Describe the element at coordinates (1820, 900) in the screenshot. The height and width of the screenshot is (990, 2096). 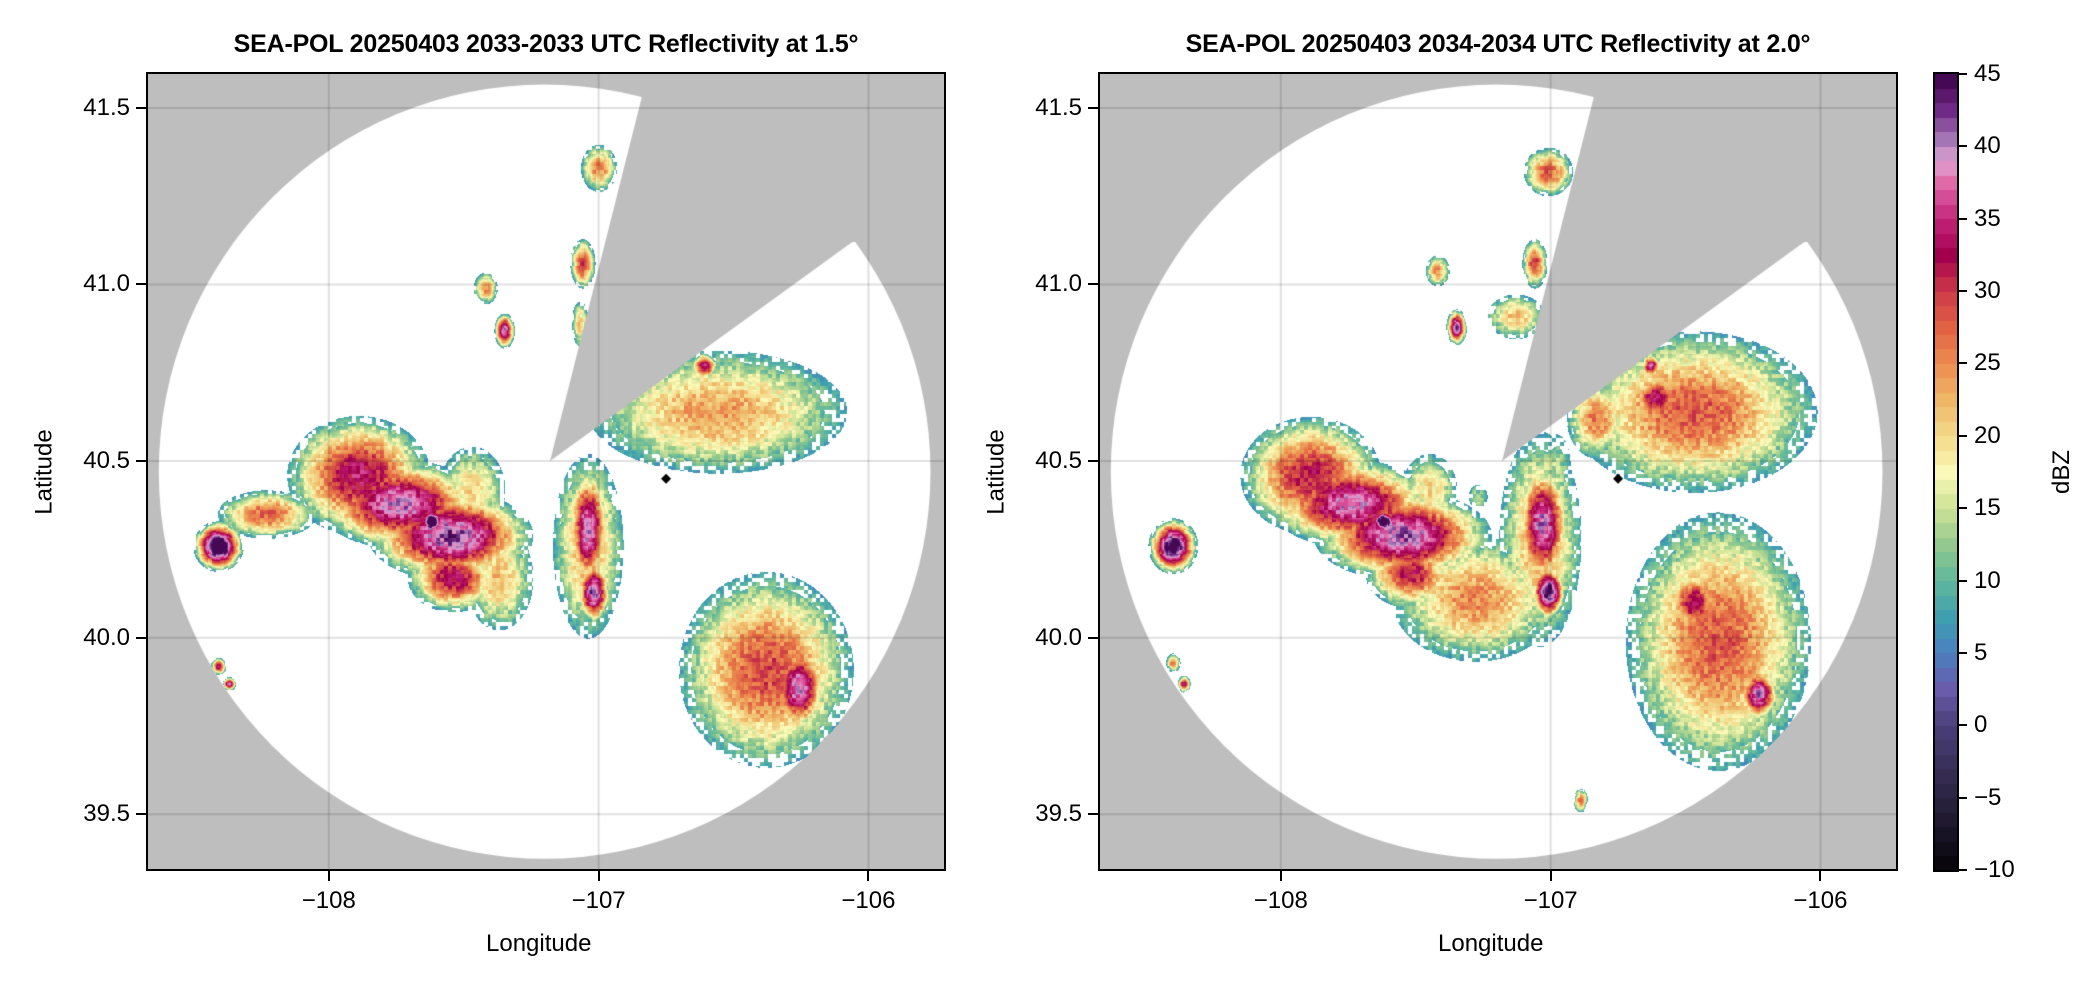
I see `right-x-tick-label: −106` at that location.